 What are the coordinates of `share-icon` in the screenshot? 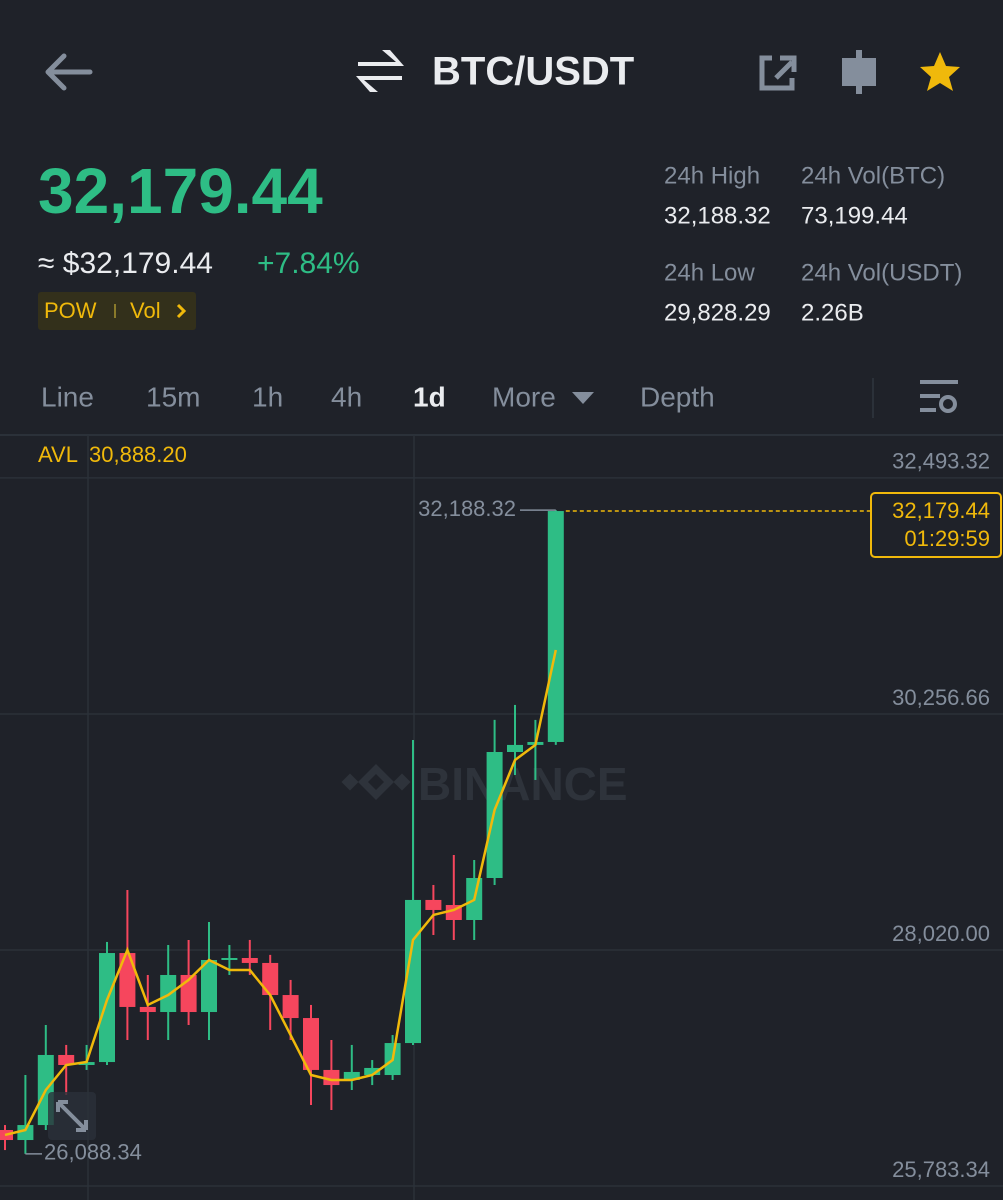 It's located at (778, 73).